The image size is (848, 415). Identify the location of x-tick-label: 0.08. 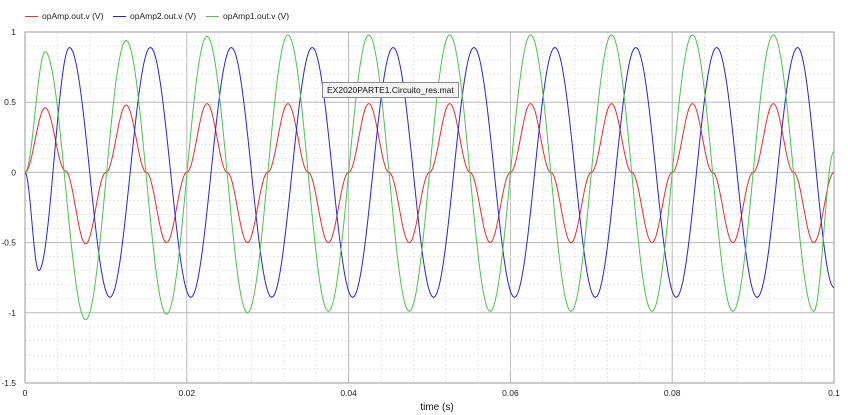
(672, 393).